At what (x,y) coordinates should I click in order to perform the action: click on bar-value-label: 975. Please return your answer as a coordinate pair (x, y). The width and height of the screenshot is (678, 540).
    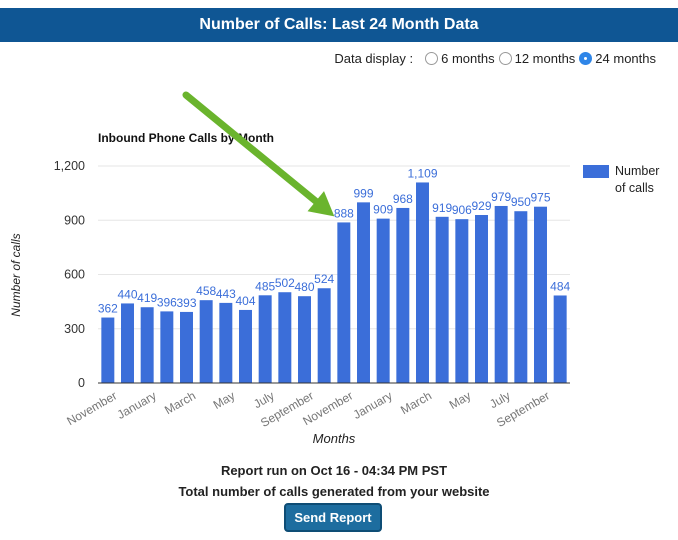
    Looking at the image, I should click on (540, 198).